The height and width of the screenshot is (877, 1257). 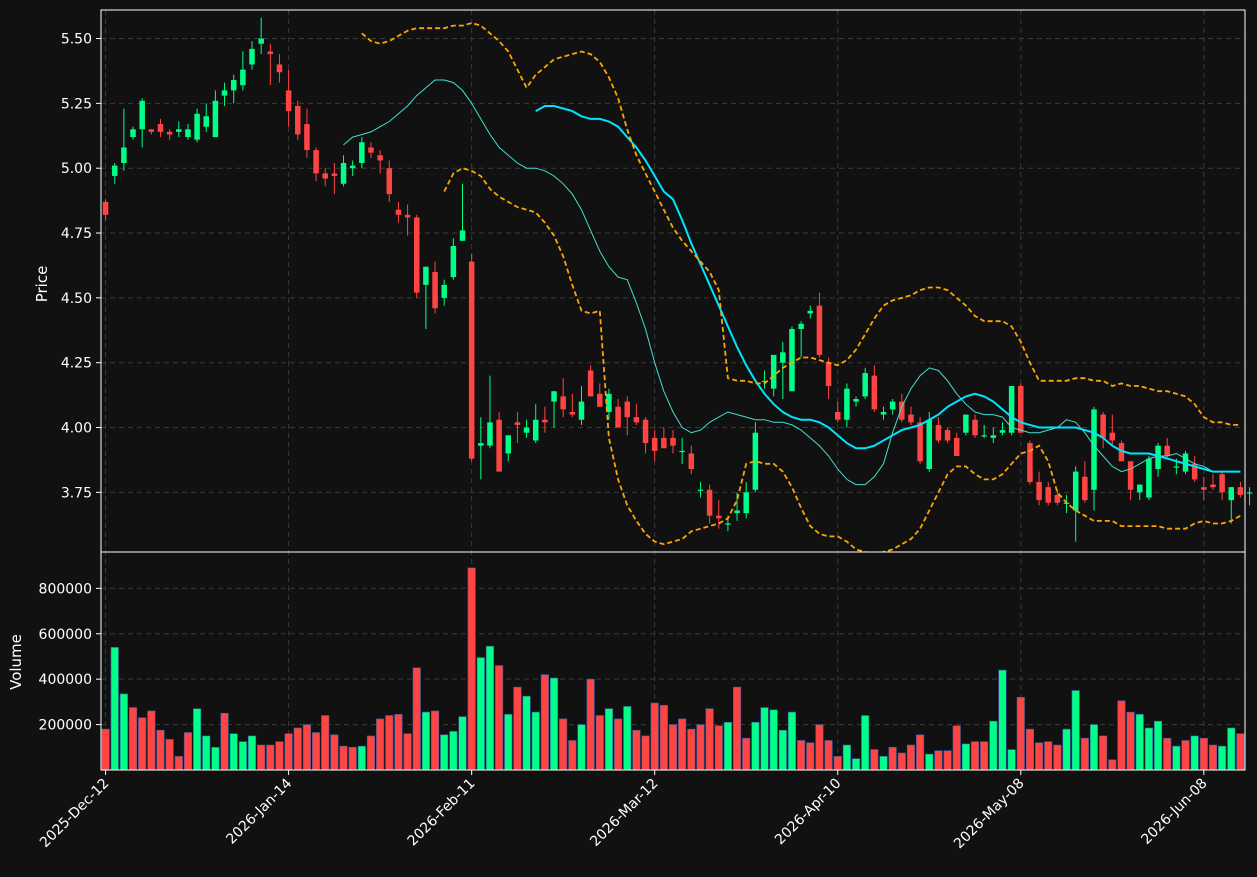 What do you see at coordinates (259, 811) in the screenshot?
I see `x-tick-label: 2026-Jan-14` at bounding box center [259, 811].